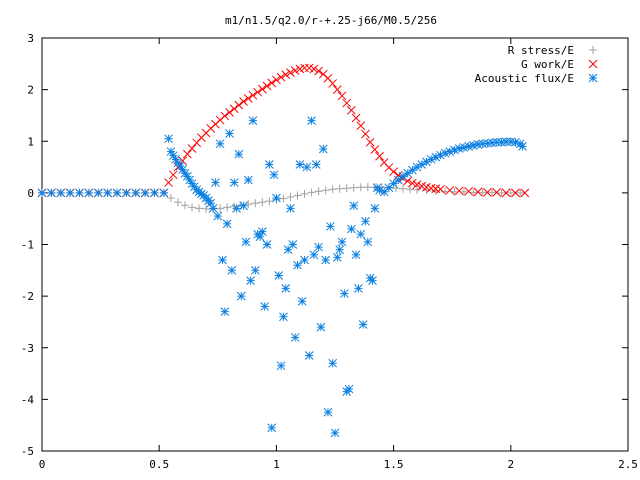 This screenshot has width=640, height=480. Describe the element at coordinates (281, 198) in the screenshot. I see `series-r-stress-e` at that location.